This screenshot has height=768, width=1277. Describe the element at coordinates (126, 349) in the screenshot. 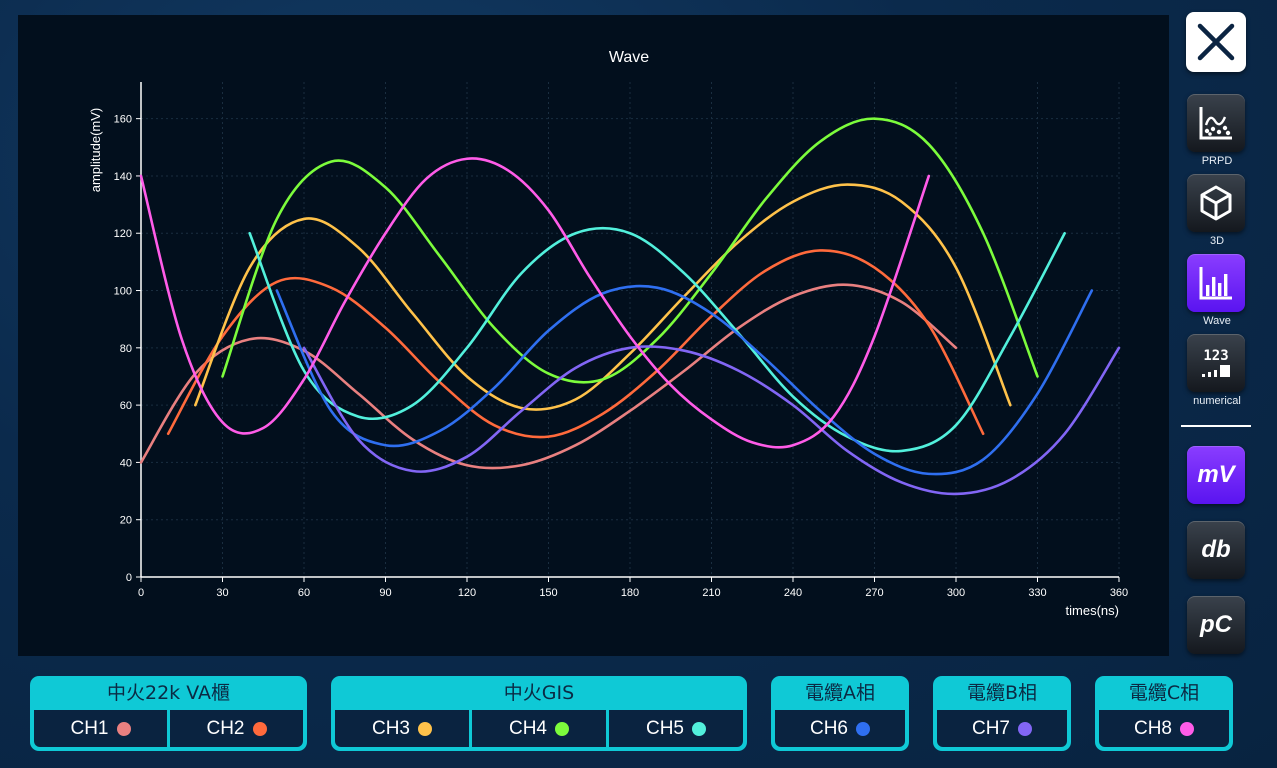

I see `y-tick-label: 80` at that location.